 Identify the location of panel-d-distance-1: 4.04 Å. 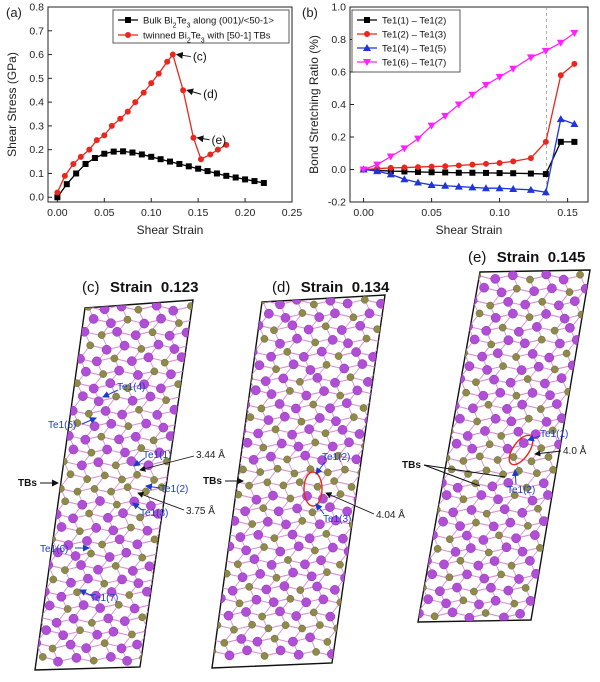
(390, 514).